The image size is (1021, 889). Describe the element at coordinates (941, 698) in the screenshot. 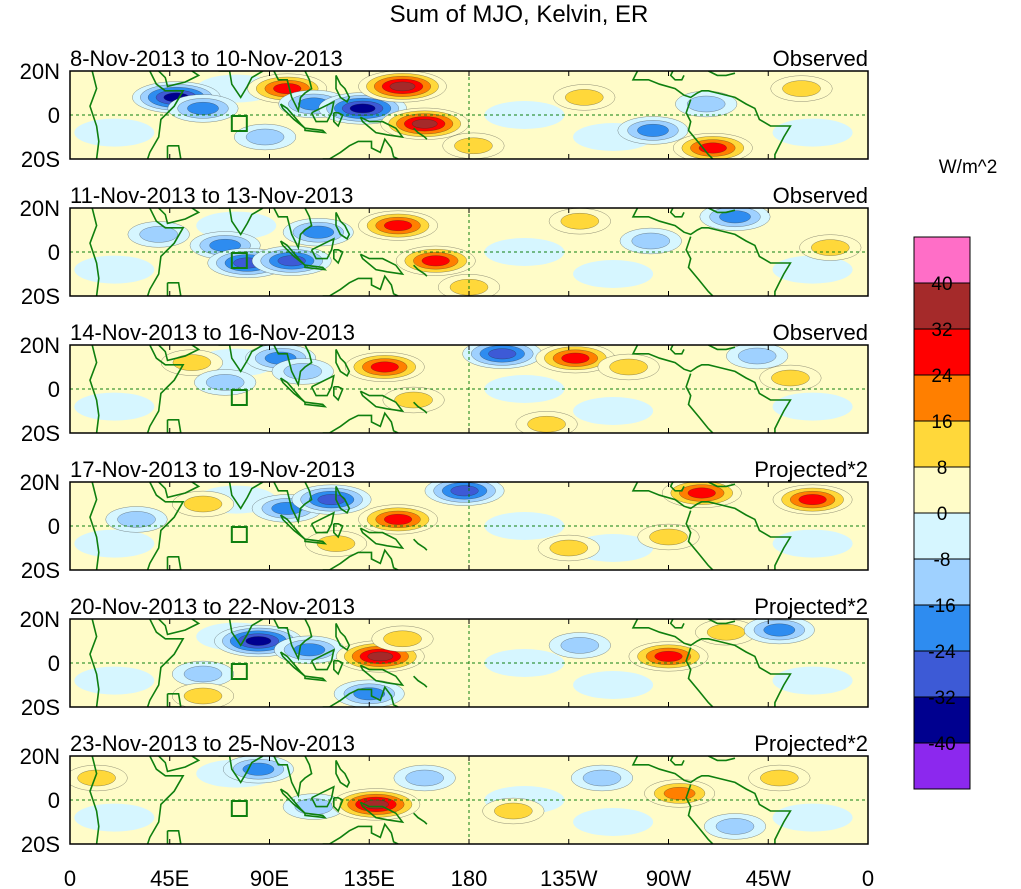

I see `colorbar-label: -32` at that location.